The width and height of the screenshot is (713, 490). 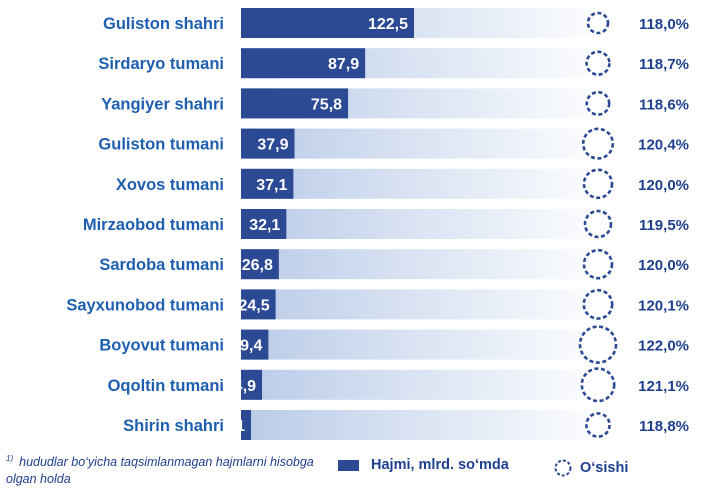 What do you see at coordinates (161, 346) in the screenshot?
I see `category-label: Boyovut tumani` at bounding box center [161, 346].